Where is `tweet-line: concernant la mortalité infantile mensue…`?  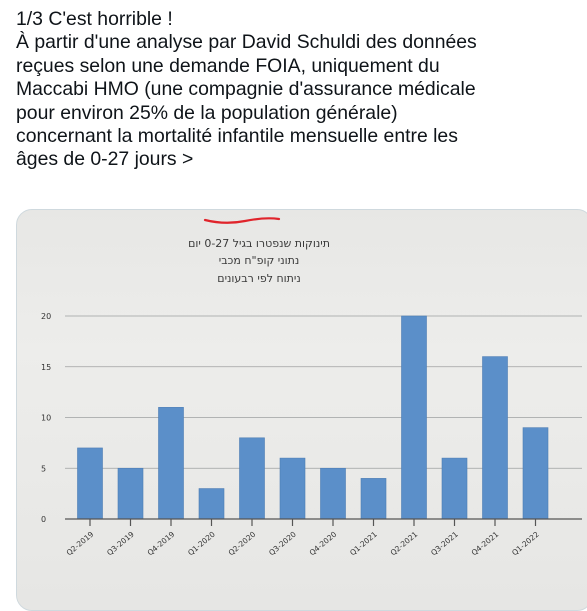
tweet-line: concernant la mortalité infantile mensue… is located at coordinates (237, 136).